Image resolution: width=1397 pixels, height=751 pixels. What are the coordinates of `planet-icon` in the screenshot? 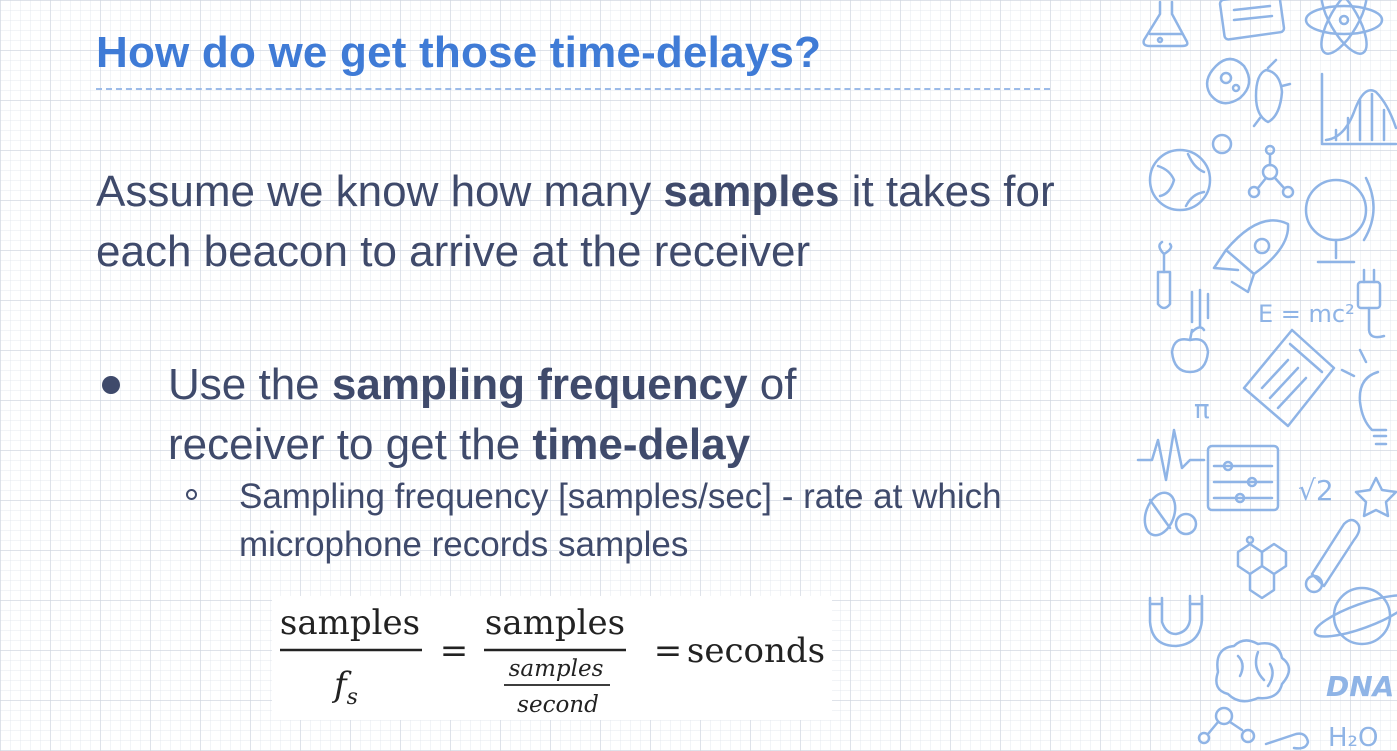 It's located at (1355, 616).